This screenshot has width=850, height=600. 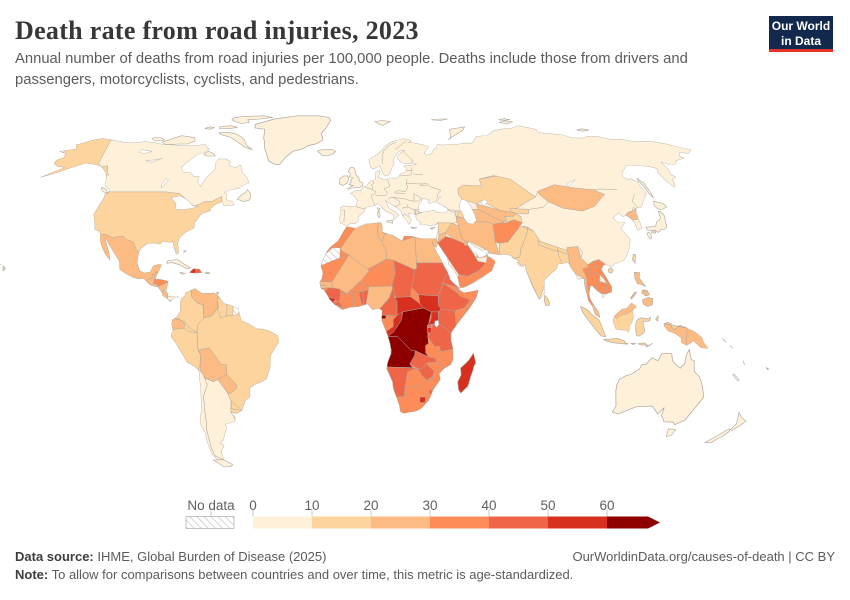 What do you see at coordinates (370, 505) in the screenshot?
I see `svg-text: 20` at bounding box center [370, 505].